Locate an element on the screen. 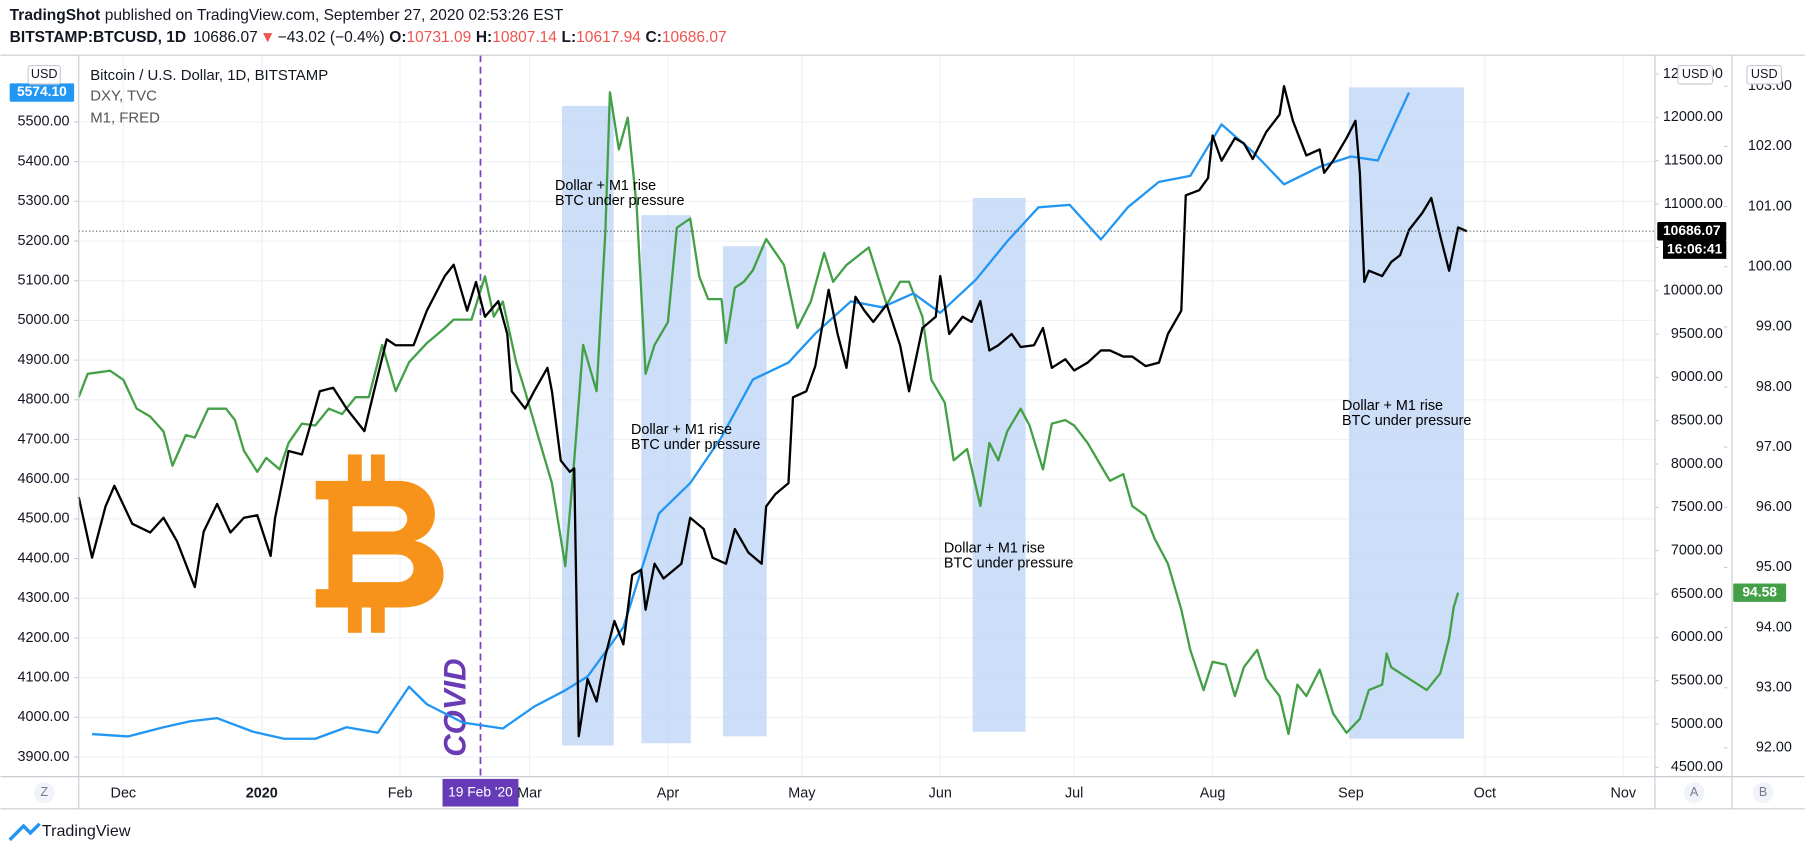 This screenshot has width=1805, height=856. legend-entry: DXY, TVC is located at coordinates (123, 96).